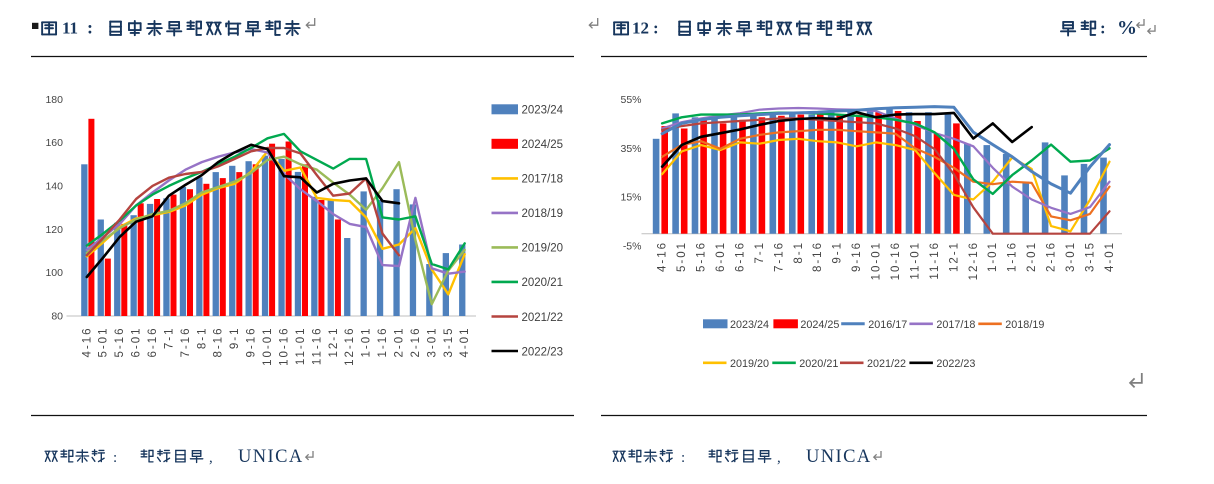 This screenshot has width=1214, height=484. I want to click on svg-text: -5%, so click(632, 246).